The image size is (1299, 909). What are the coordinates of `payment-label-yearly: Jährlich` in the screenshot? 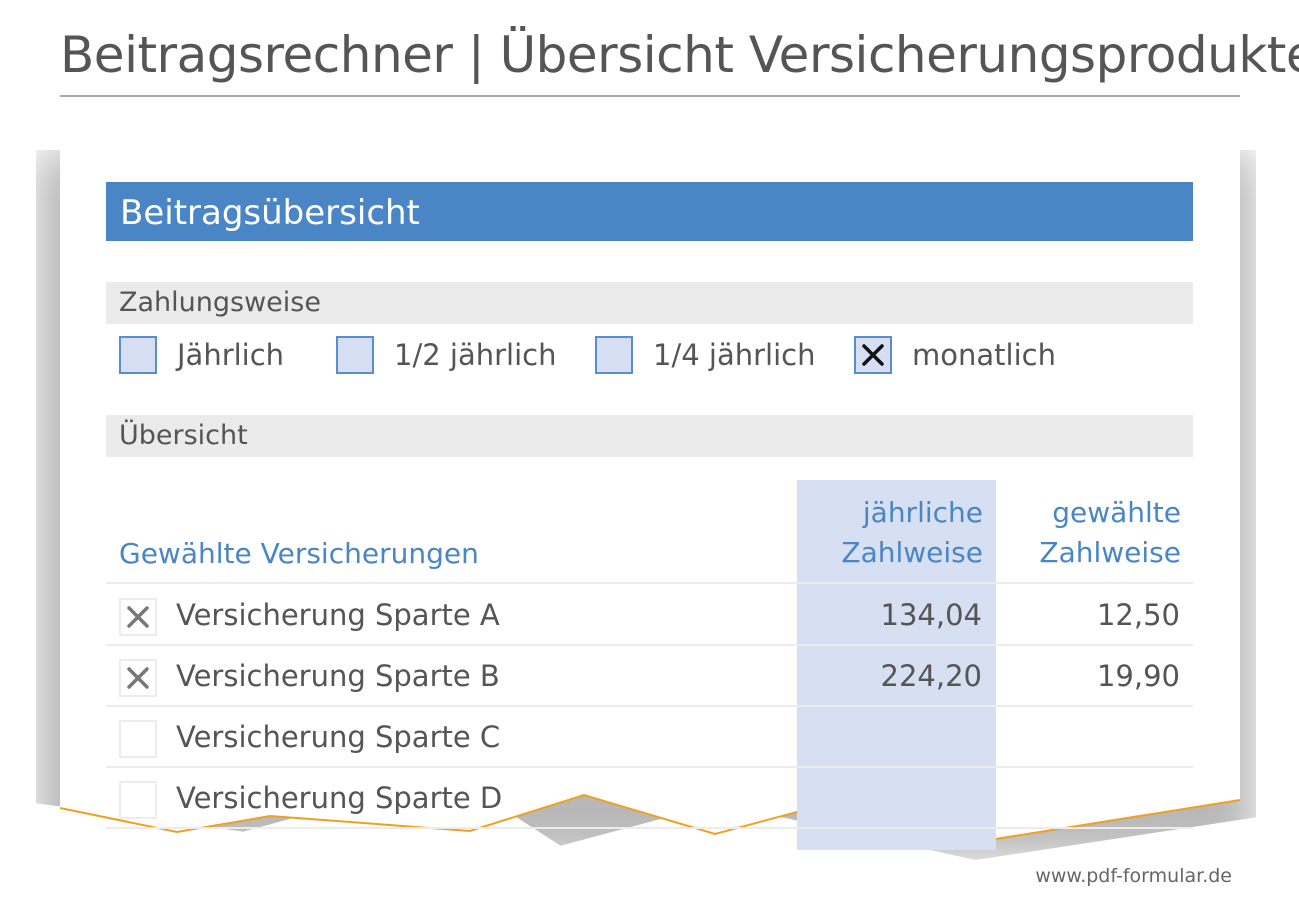 It's located at (231, 355).